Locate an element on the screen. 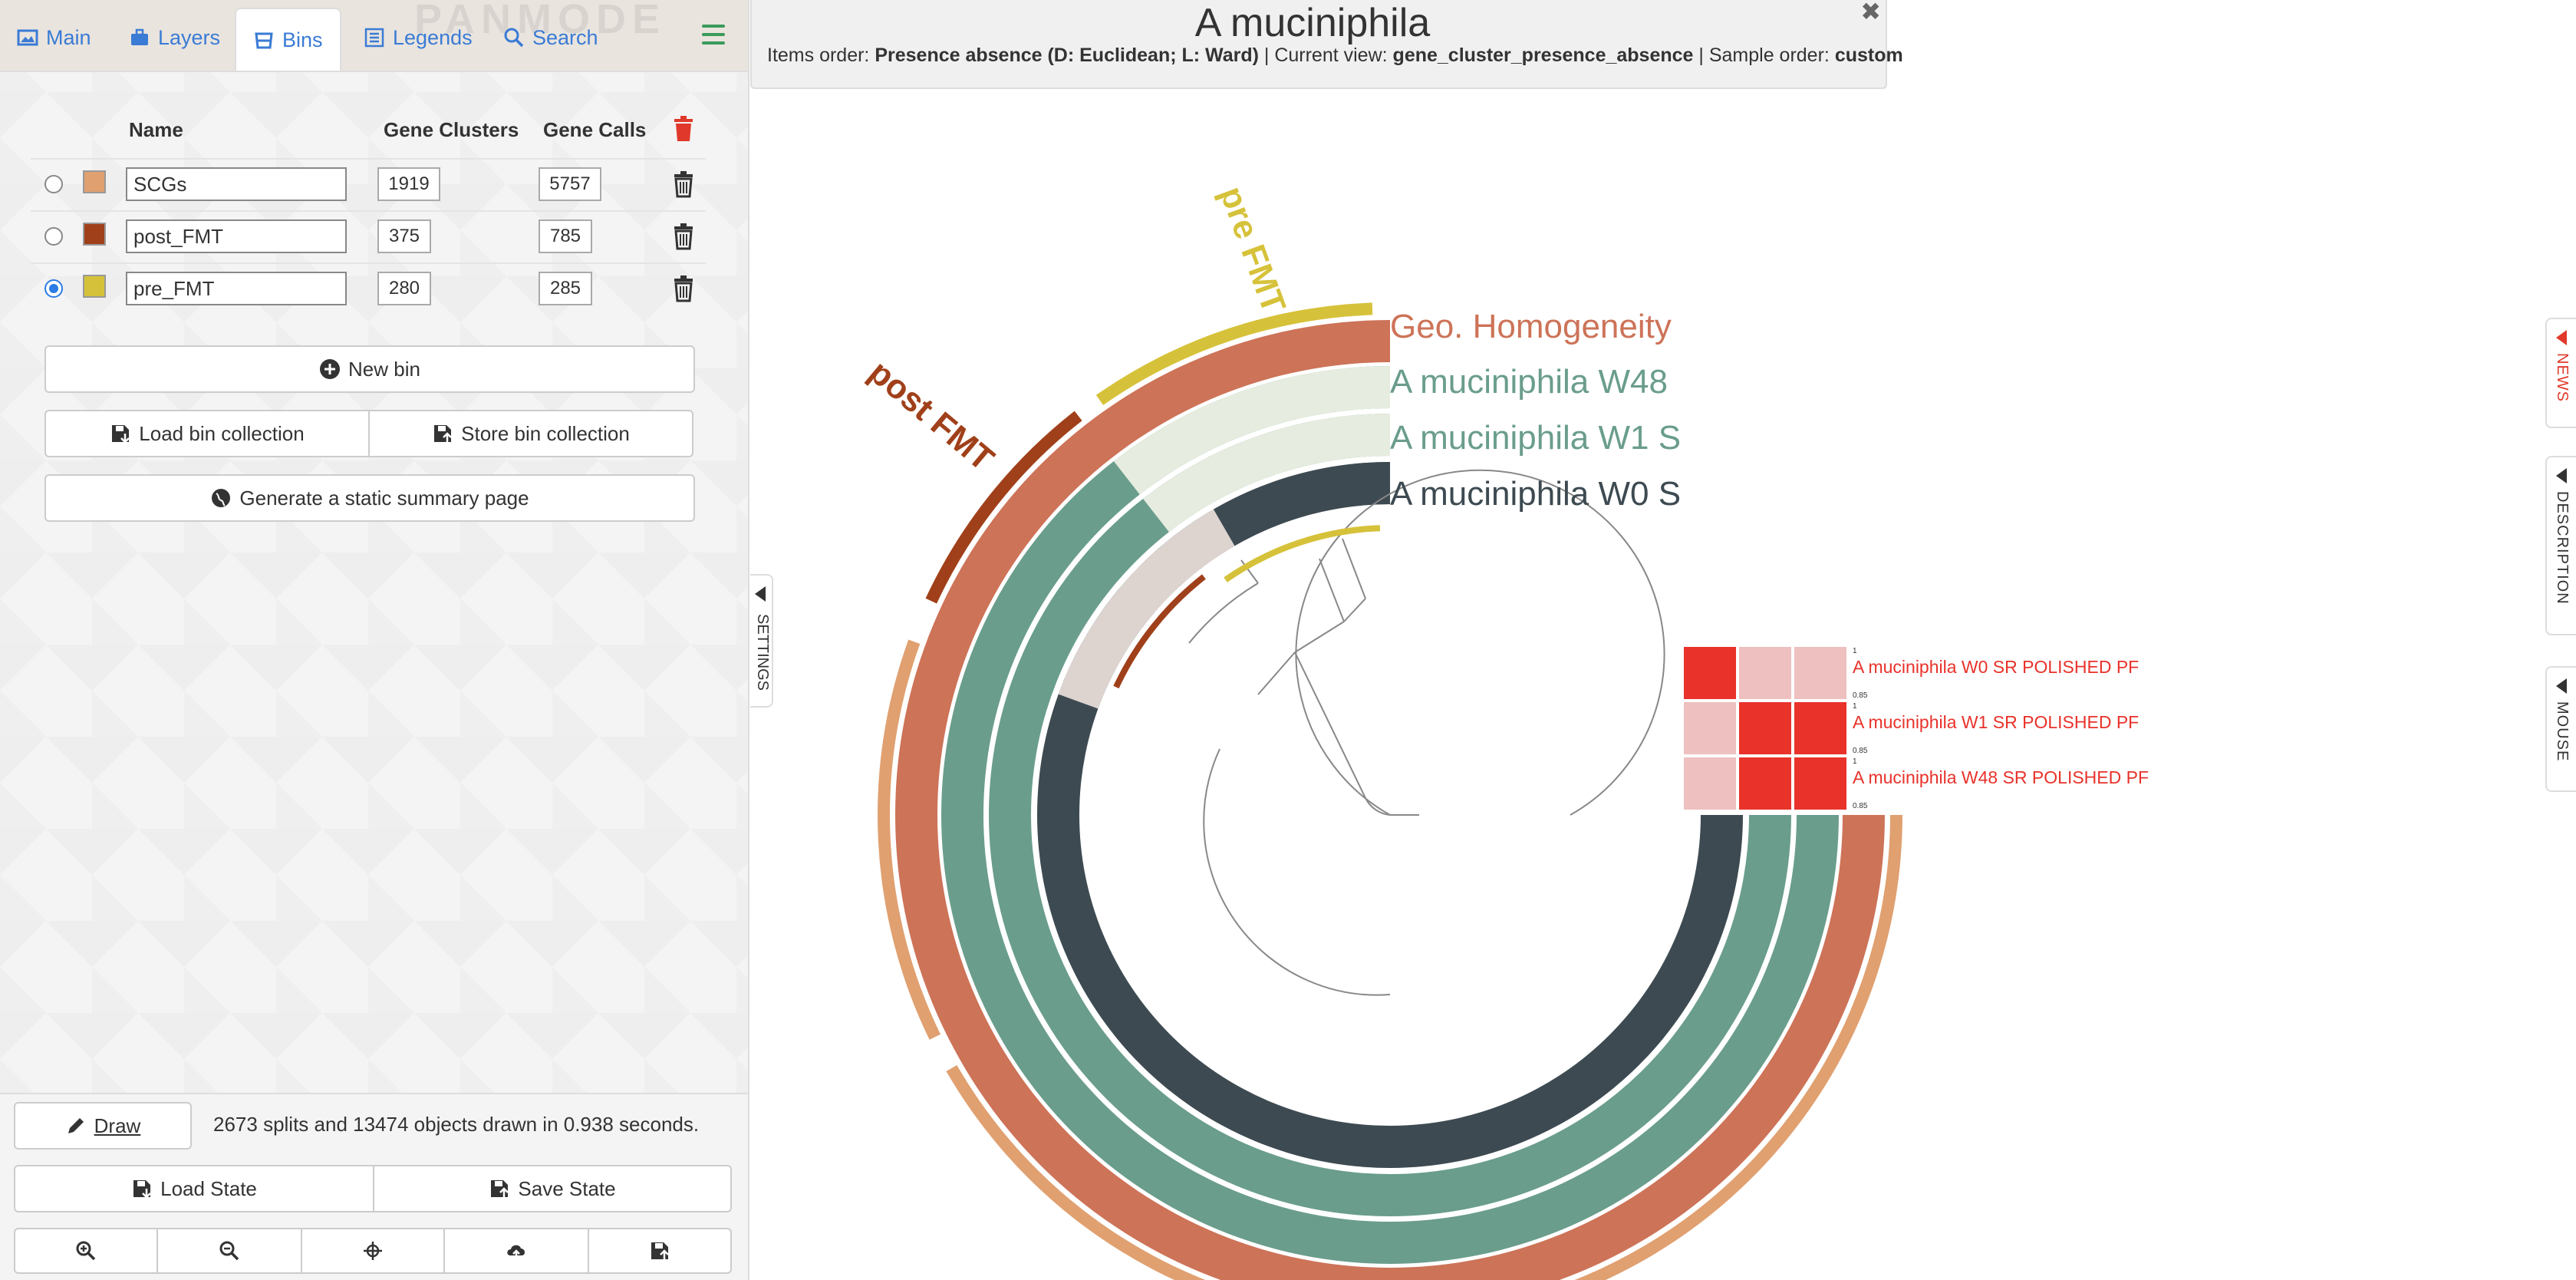 The image size is (2576, 1280). zoom-out-icon is located at coordinates (229, 1251).